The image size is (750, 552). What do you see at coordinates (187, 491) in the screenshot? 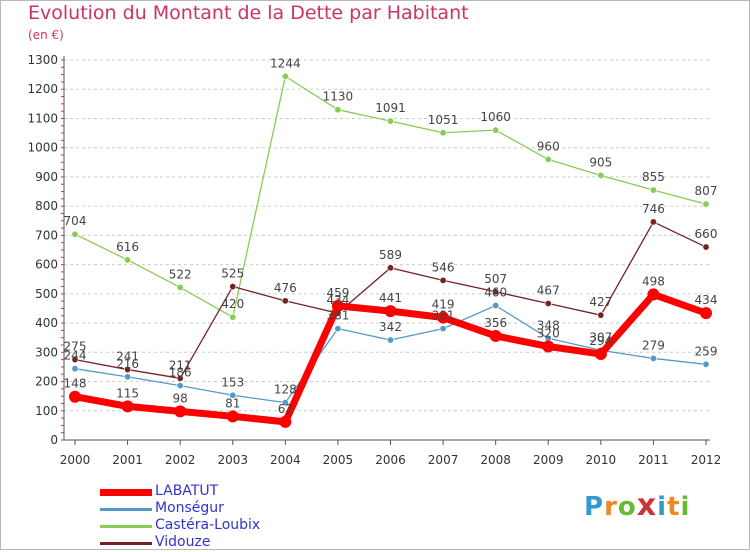
I see `legend-label-labatut: LABATUT` at bounding box center [187, 491].